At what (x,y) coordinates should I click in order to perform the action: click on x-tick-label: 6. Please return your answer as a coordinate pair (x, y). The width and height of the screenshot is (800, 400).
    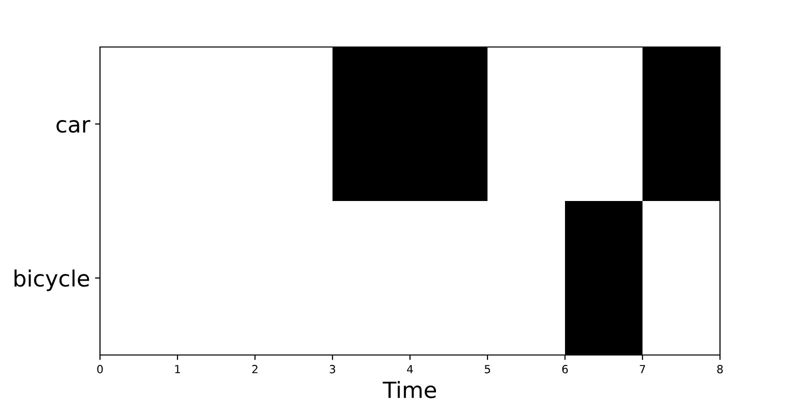
    Looking at the image, I should click on (565, 369).